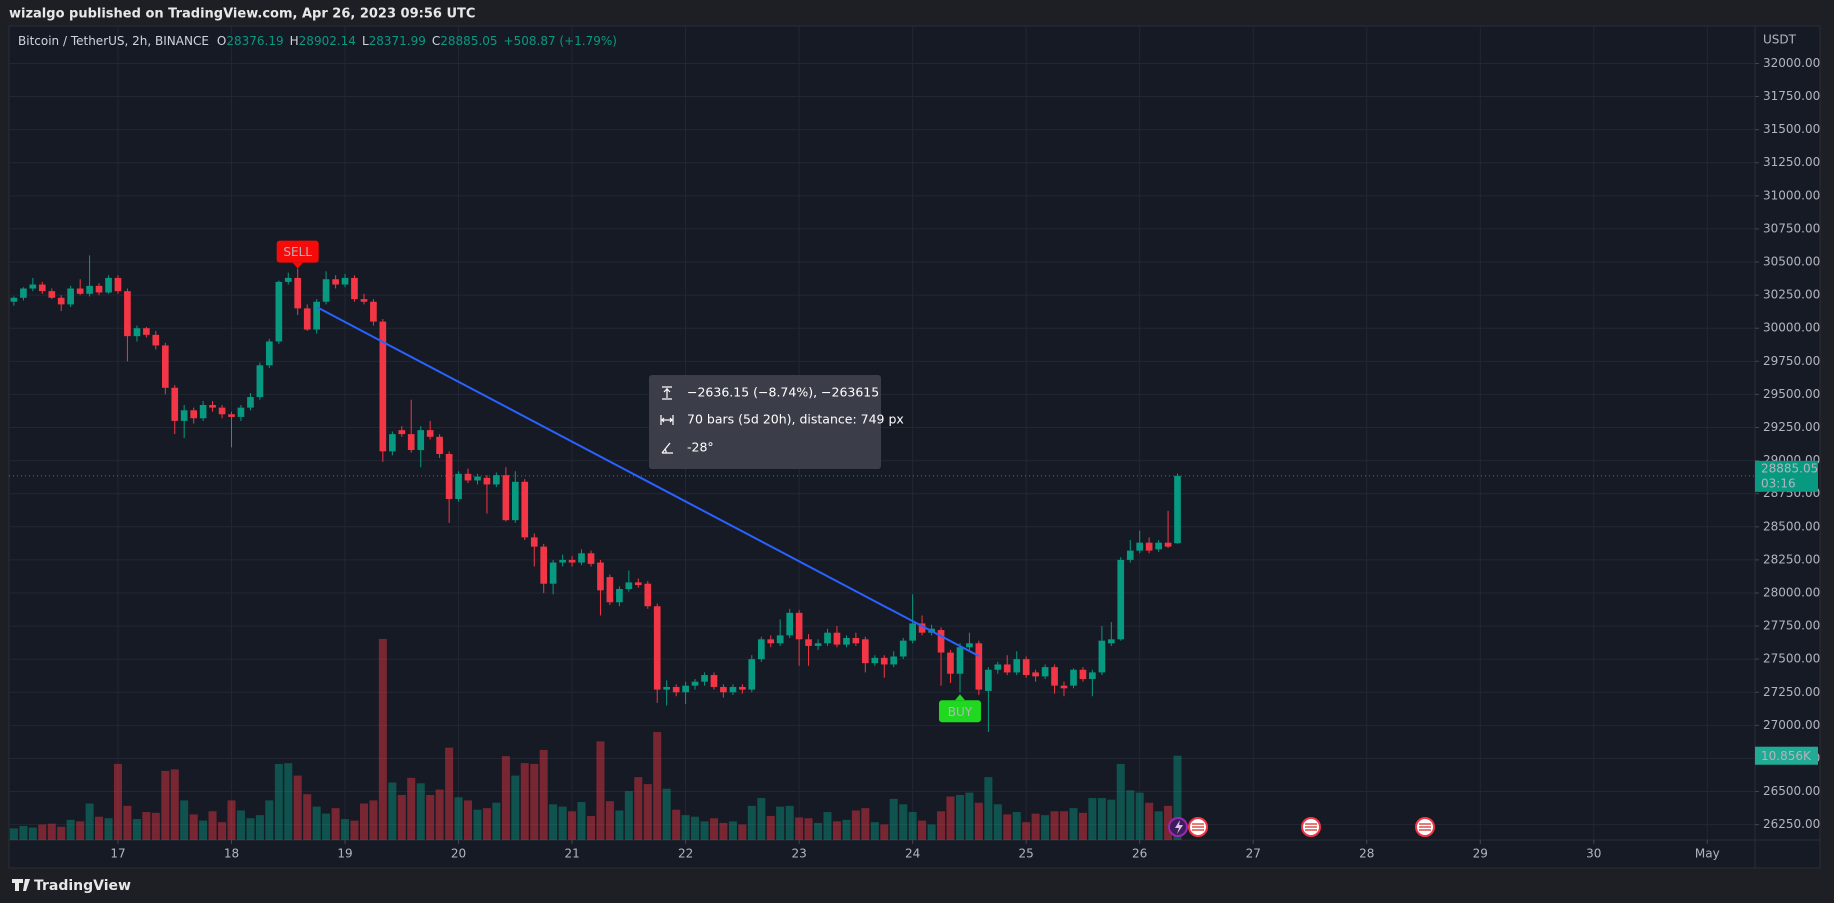 The height and width of the screenshot is (903, 1834). Describe the element at coordinates (1780, 40) in the screenshot. I see `currency: USDT` at that location.